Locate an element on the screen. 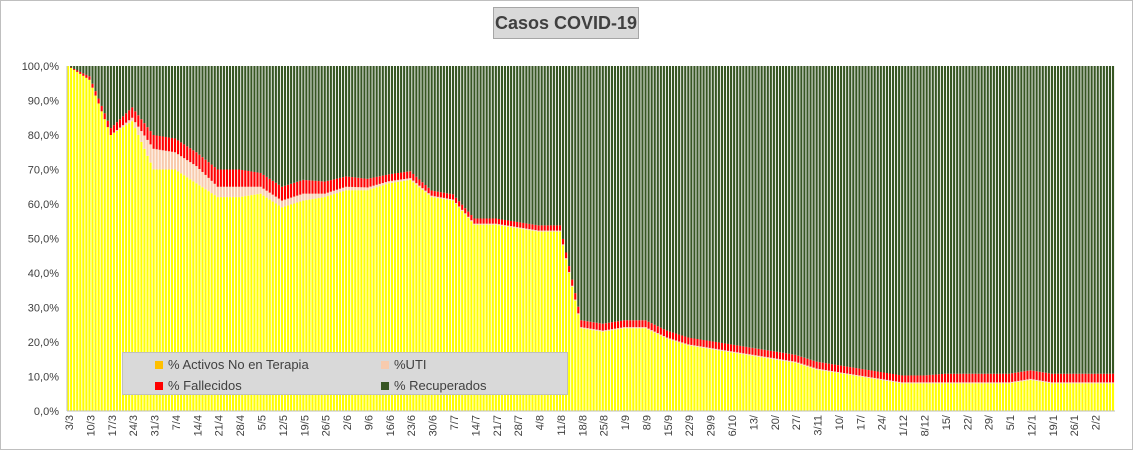  legend-label-activos: % Activos No en Terapia is located at coordinates (238, 364).